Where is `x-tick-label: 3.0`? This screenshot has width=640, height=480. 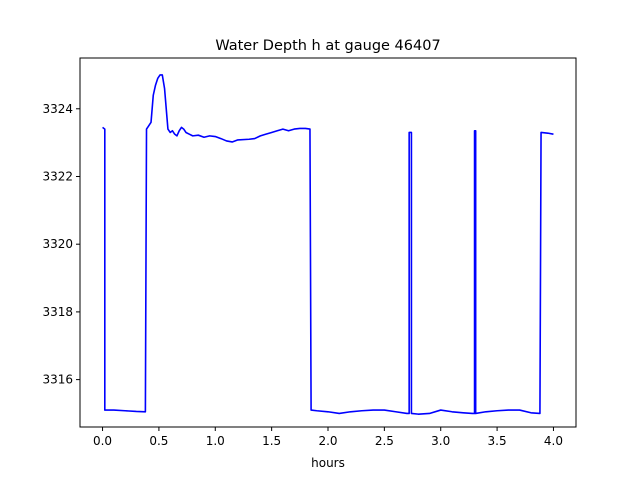 x-tick-label: 3.0 is located at coordinates (440, 441).